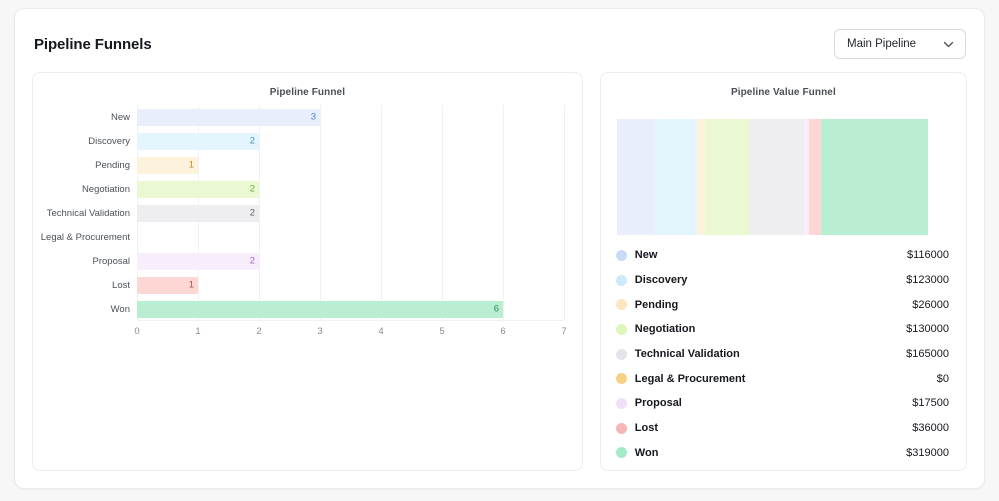 The width and height of the screenshot is (999, 501). I want to click on legend-stage-label: Won, so click(646, 452).